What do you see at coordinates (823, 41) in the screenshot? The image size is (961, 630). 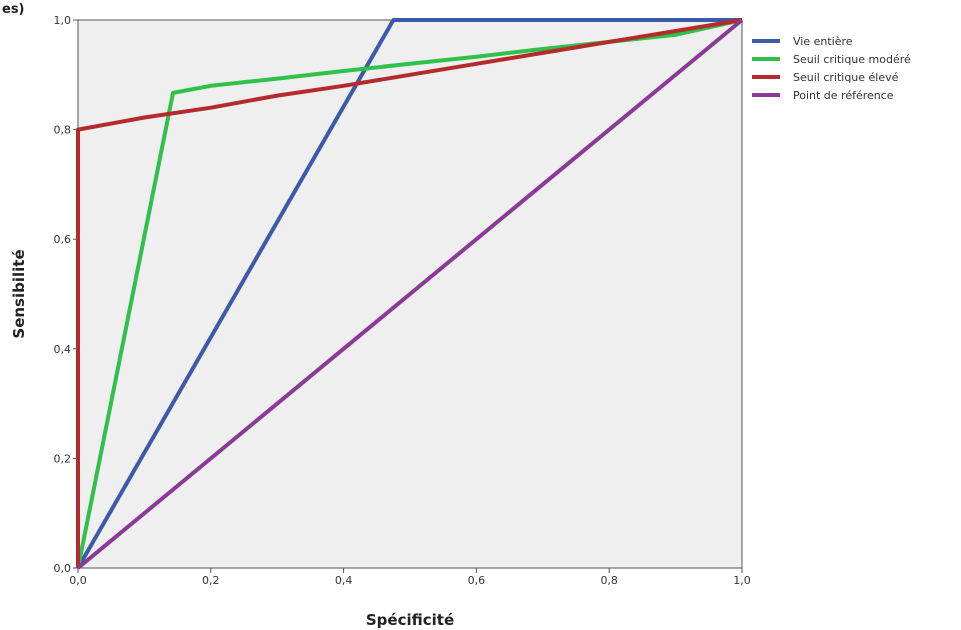 I see `legend-label-0: Vie entière` at bounding box center [823, 41].